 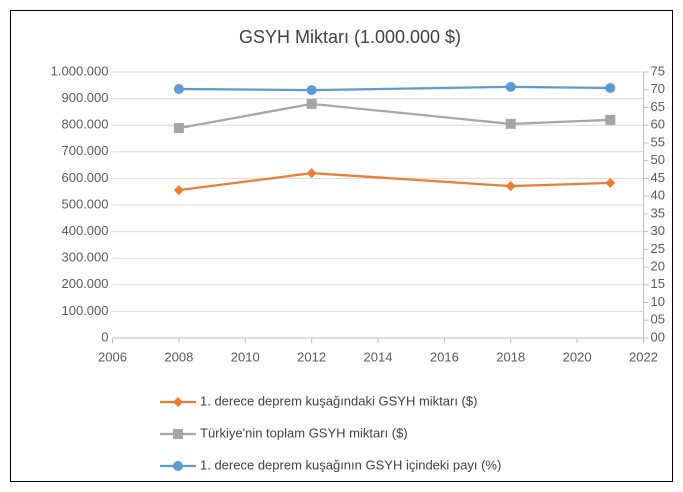 I want to click on x-tick-label: 2014, so click(x=378, y=356).